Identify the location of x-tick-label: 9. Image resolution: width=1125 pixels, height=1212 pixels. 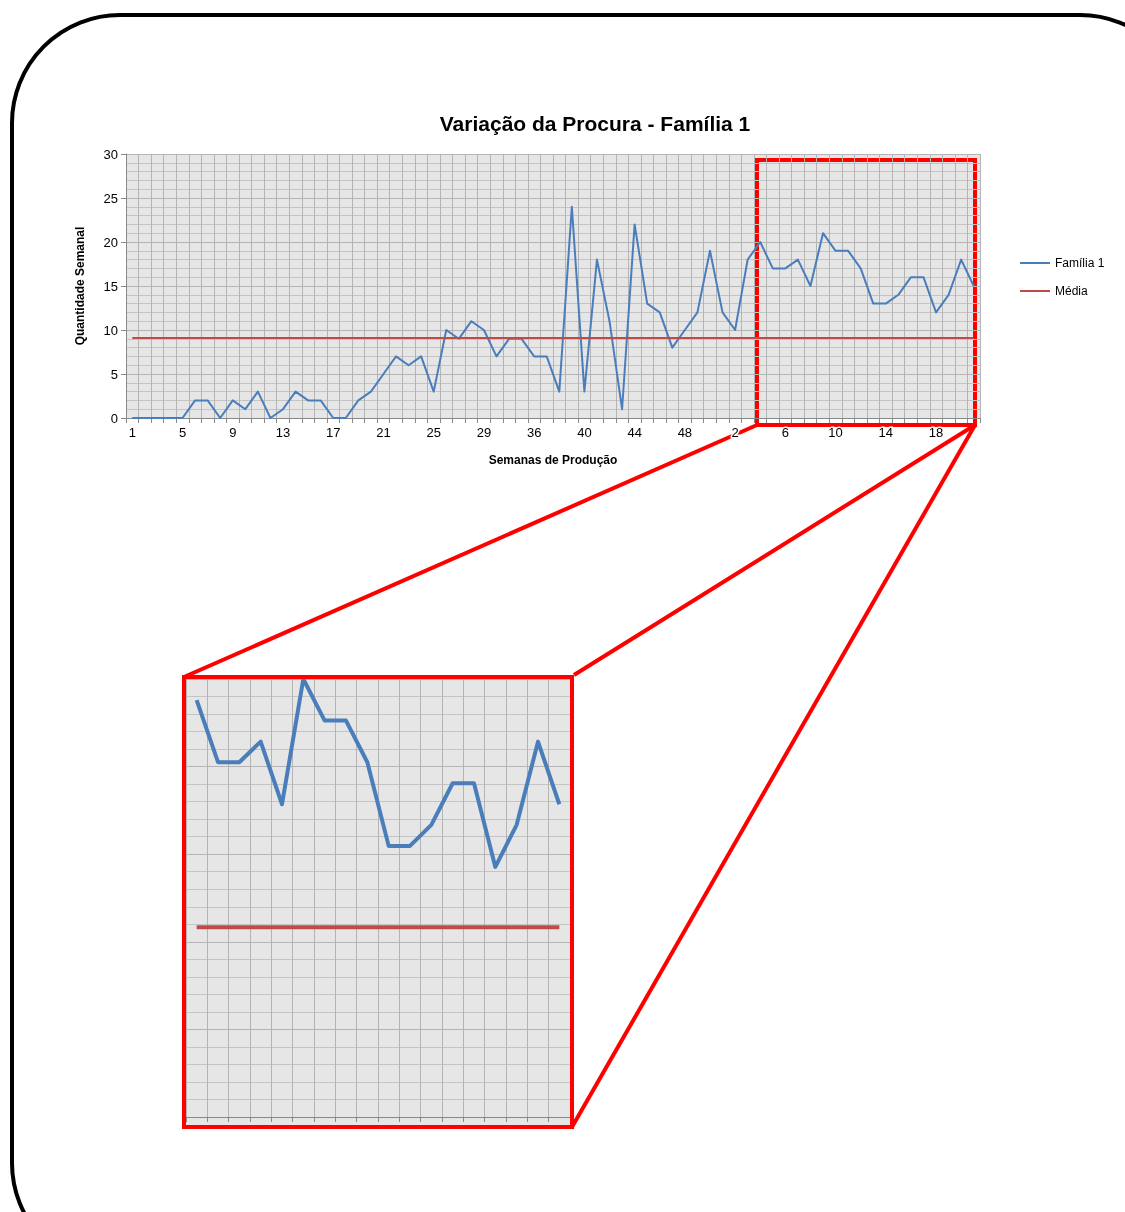
(233, 432).